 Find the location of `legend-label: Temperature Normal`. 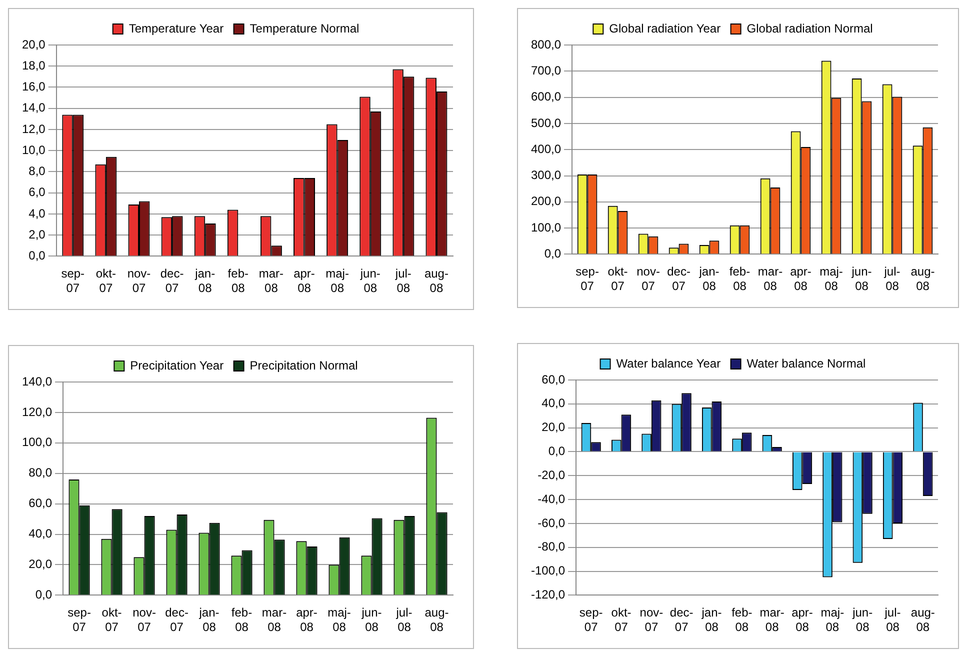

legend-label: Temperature Normal is located at coordinates (305, 28).